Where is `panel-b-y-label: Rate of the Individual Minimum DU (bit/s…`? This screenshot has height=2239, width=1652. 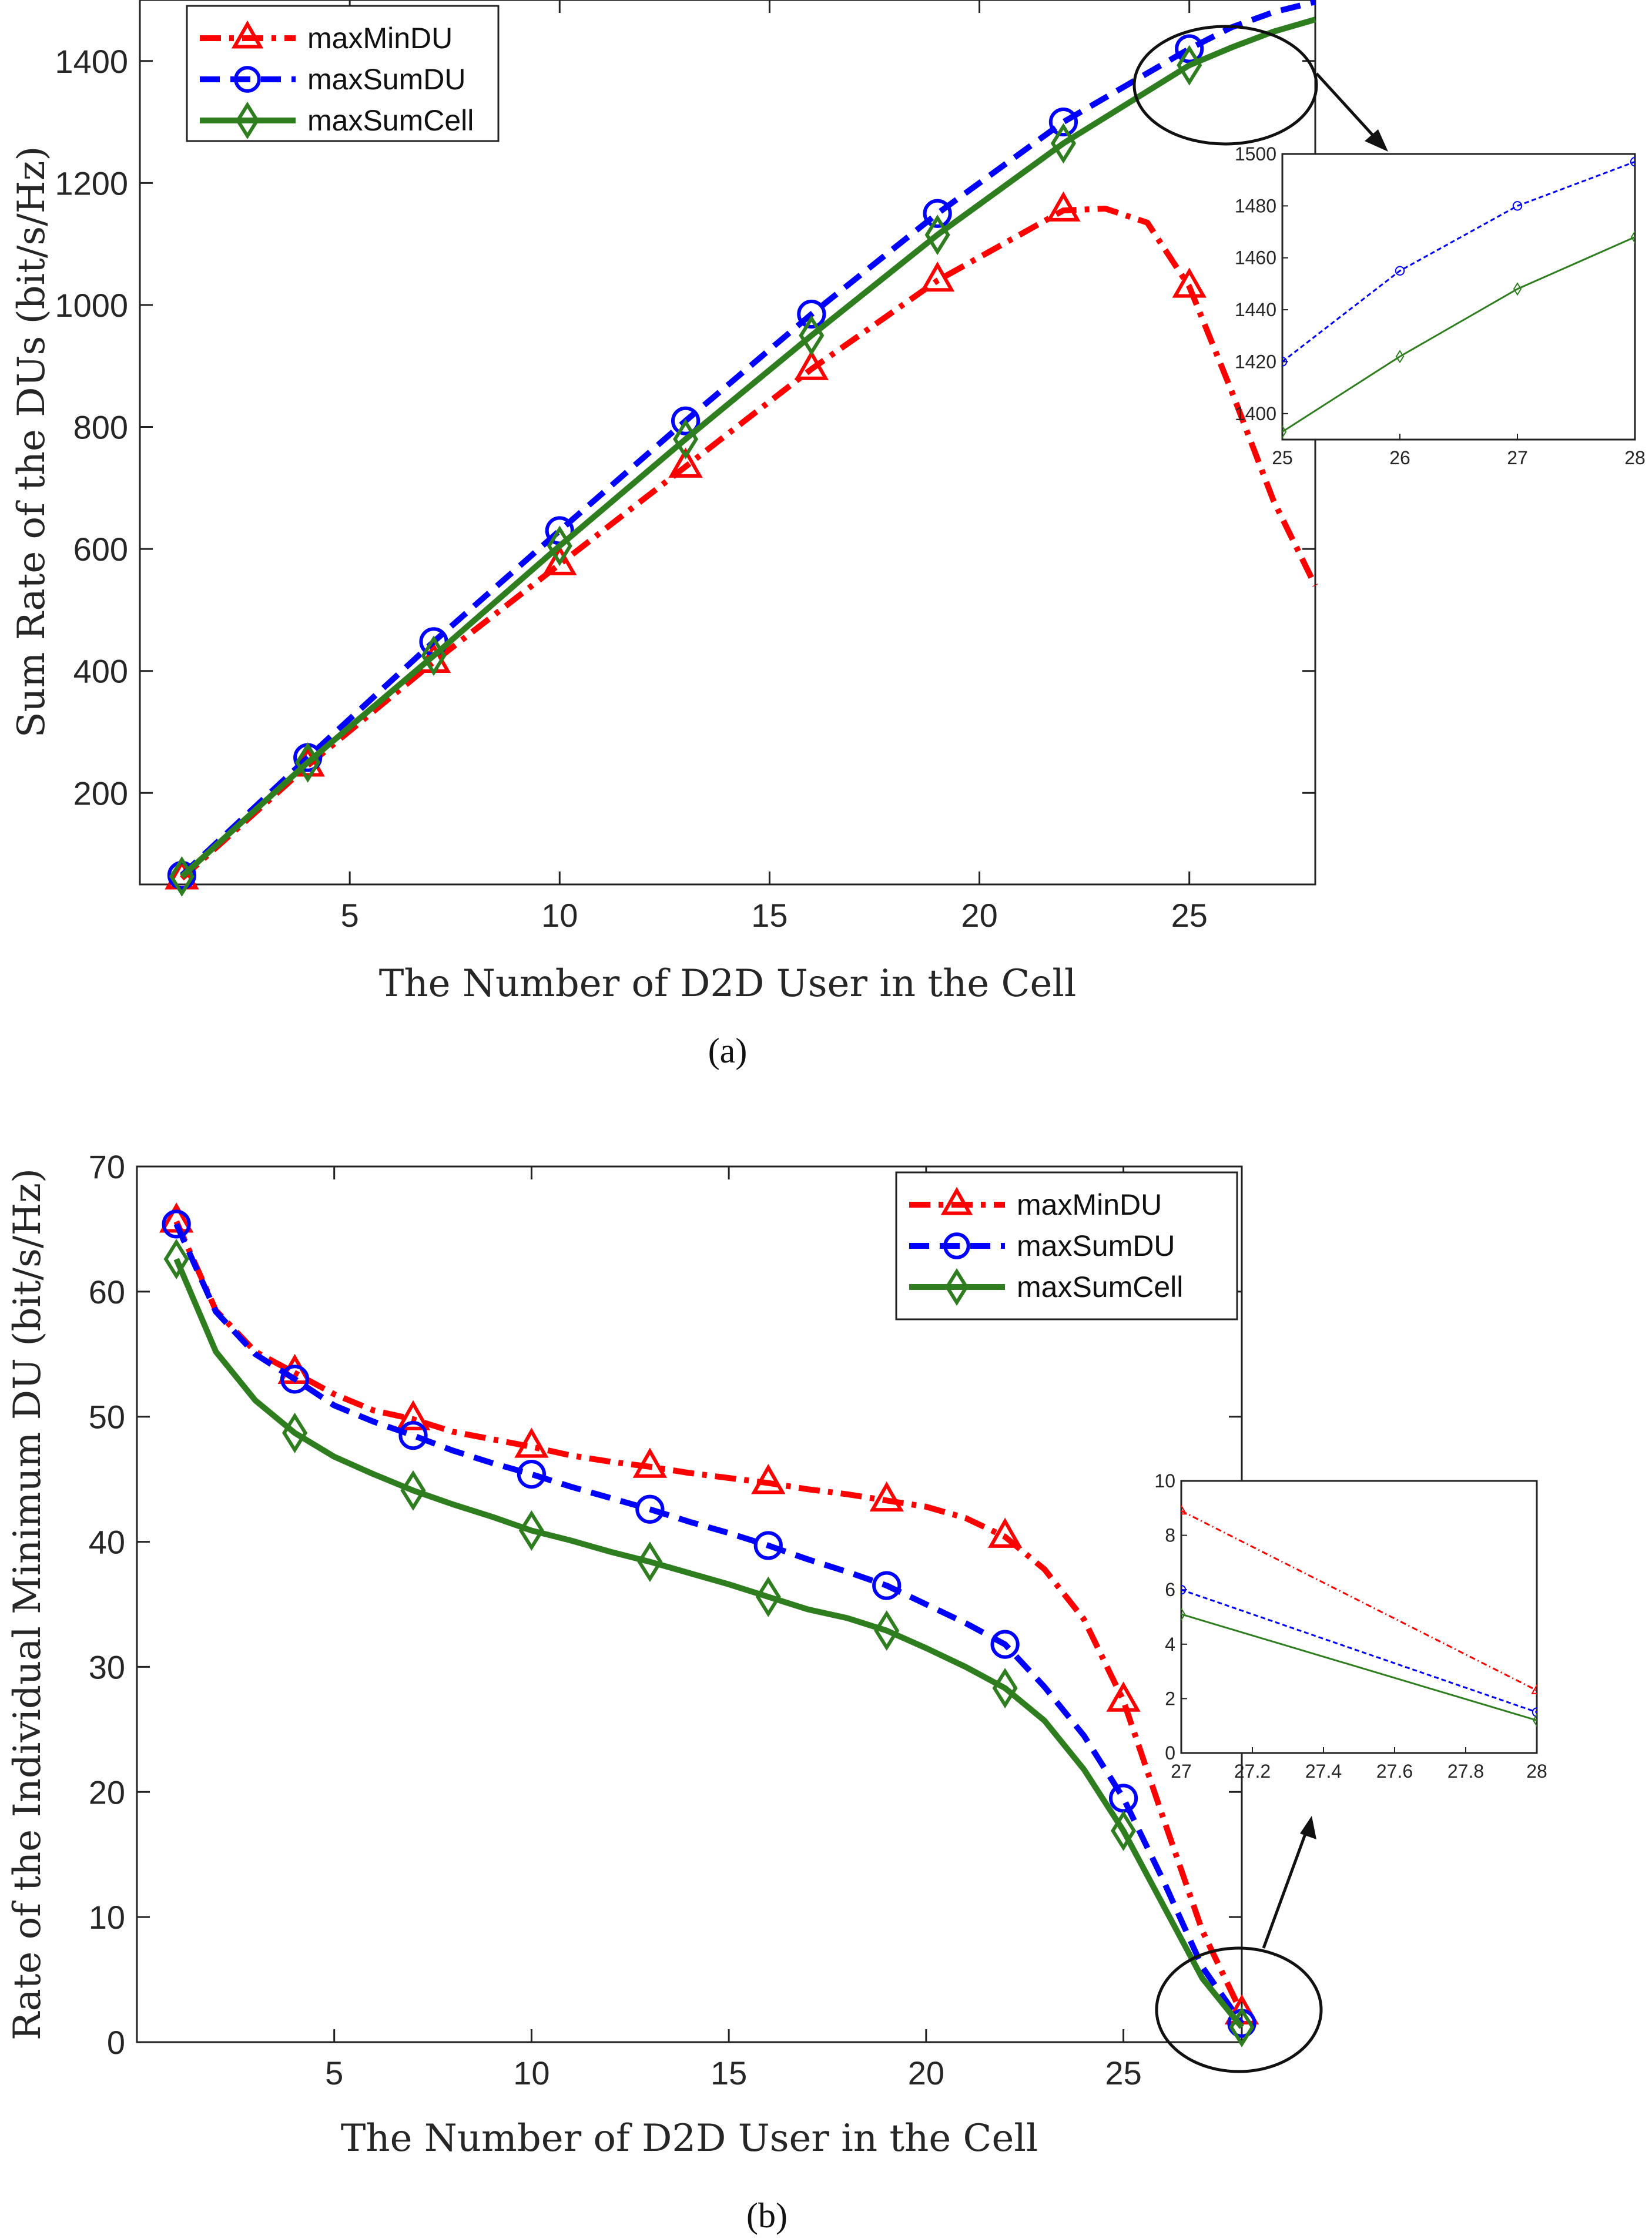
panel-b-y-label: Rate of the Individual Minimum DU (bit/s… is located at coordinates (28, 1604).